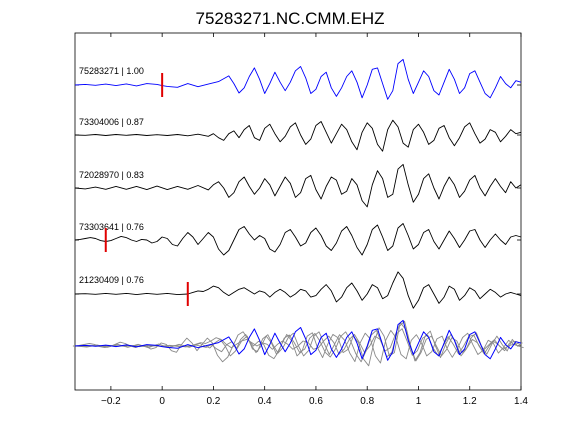 The height and width of the screenshot is (432, 576). What do you see at coordinates (111, 71) in the screenshot?
I see `trace-label: 75283271 | 1.00` at bounding box center [111, 71].